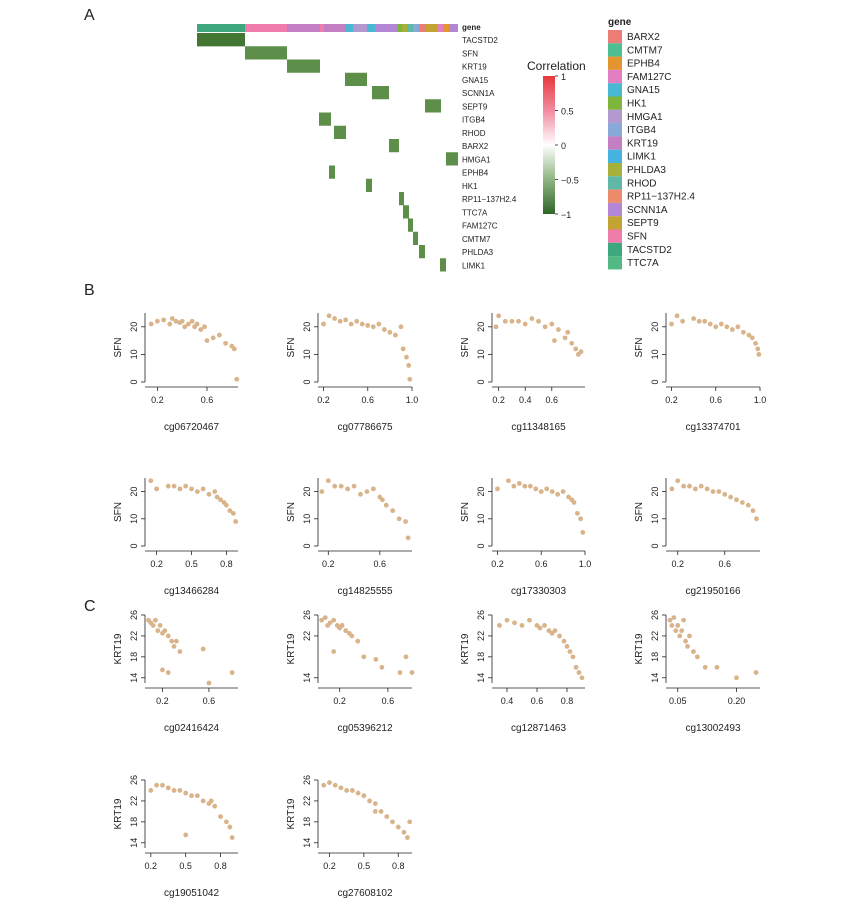  What do you see at coordinates (538, 591) in the screenshot?
I see `x-axis-label: cg17330303` at bounding box center [538, 591].